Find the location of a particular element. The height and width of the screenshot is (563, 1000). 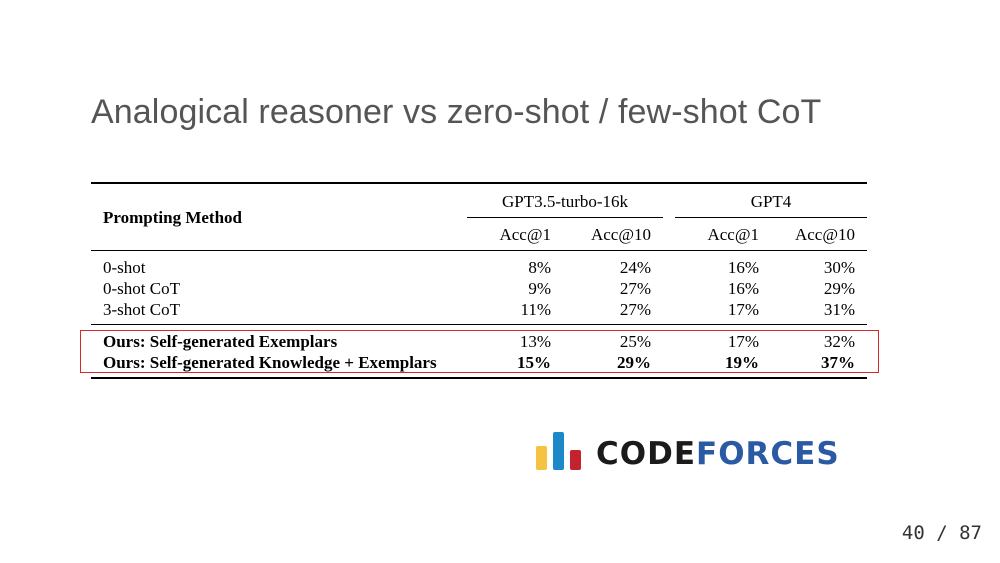

subheader-acc1-gpt35: Acc@1 is located at coordinates (525, 234).